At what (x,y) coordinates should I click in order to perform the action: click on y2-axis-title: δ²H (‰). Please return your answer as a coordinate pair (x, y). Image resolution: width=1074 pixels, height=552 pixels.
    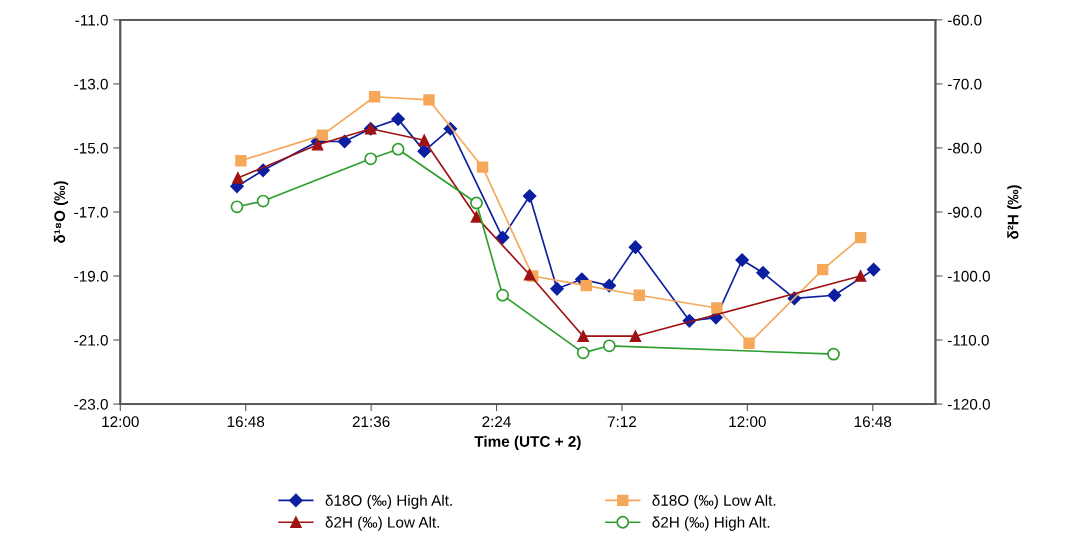
    Looking at the image, I should click on (1014, 212).